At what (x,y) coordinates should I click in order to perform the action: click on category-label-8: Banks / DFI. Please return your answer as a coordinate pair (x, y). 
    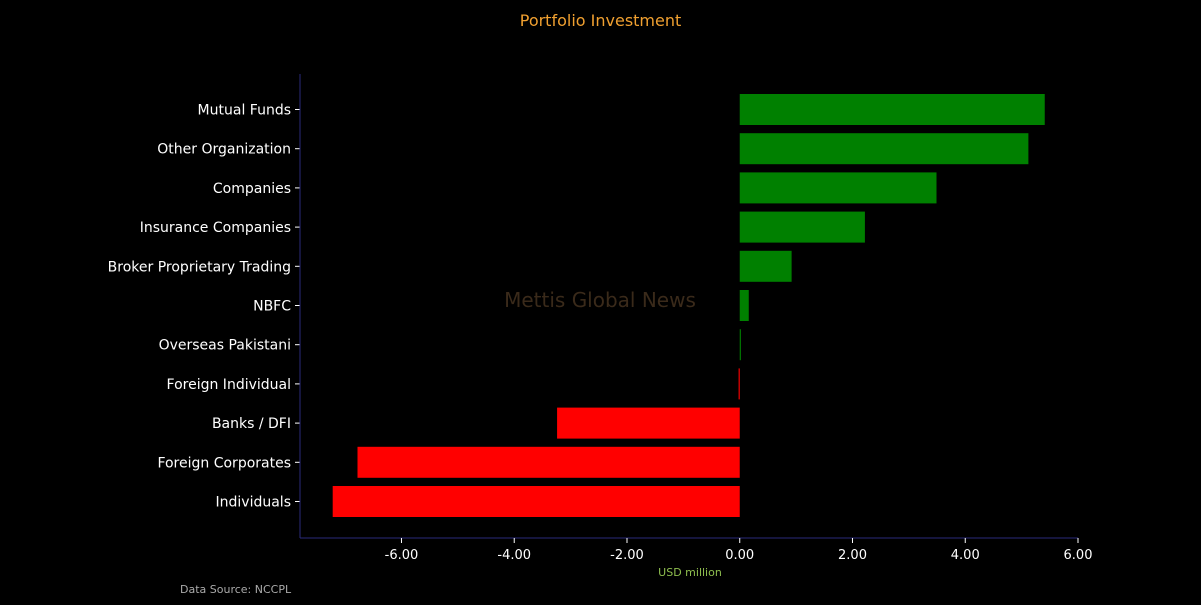
    Looking at the image, I should click on (251, 424).